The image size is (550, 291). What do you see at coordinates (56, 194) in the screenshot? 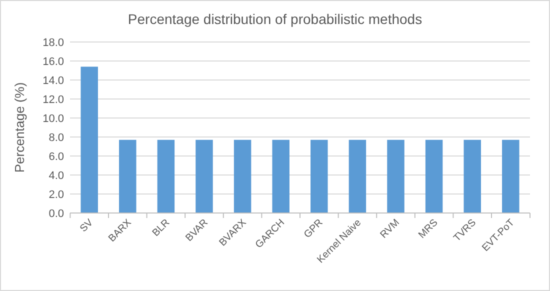
I see `y-tick-label: 2.0` at bounding box center [56, 194].